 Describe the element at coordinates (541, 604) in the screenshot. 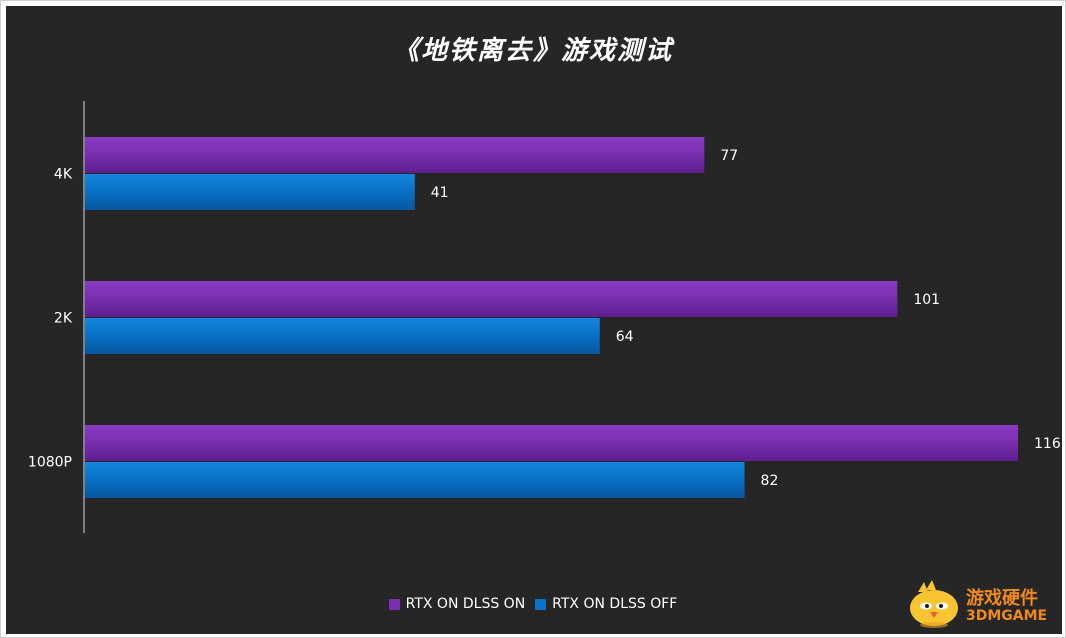

I see `legend-swatch-dlss-off` at that location.